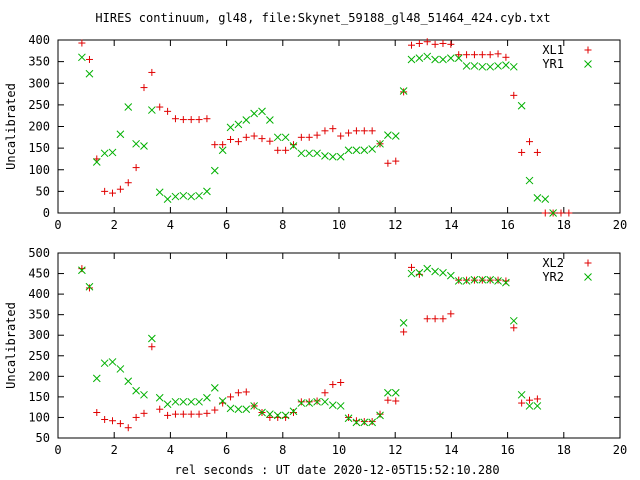  What do you see at coordinates (39, 315) in the screenshot?
I see `y-tick-label: 350` at bounding box center [39, 315].